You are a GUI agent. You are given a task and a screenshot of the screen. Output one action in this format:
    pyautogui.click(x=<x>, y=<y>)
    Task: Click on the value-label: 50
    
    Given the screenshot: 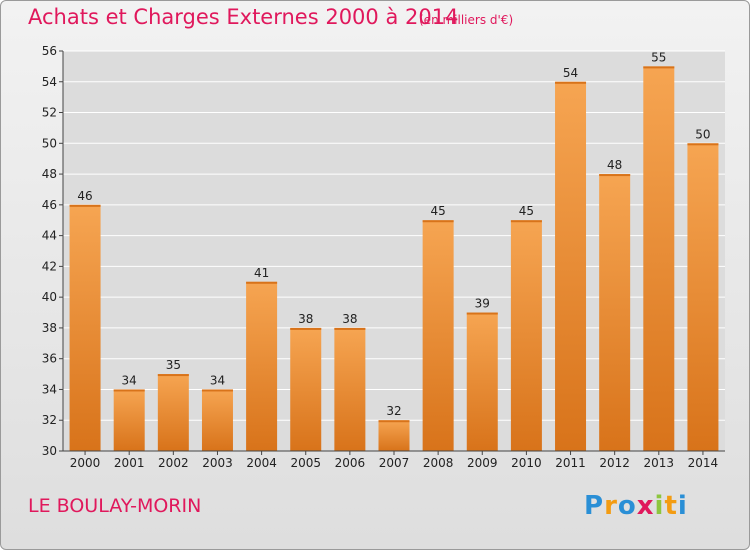 What is the action you would take?
    pyautogui.click(x=702, y=134)
    